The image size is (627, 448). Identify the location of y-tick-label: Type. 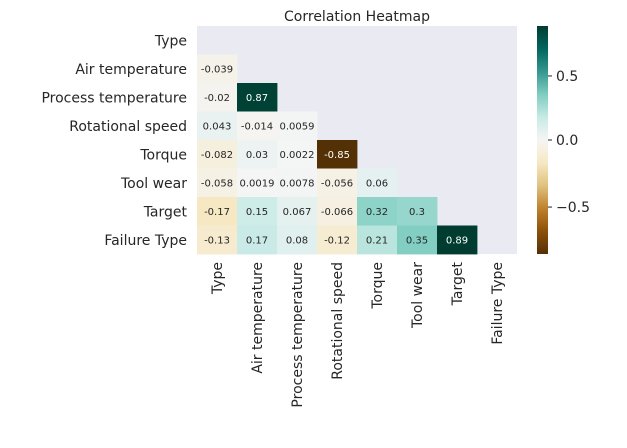
(170, 41).